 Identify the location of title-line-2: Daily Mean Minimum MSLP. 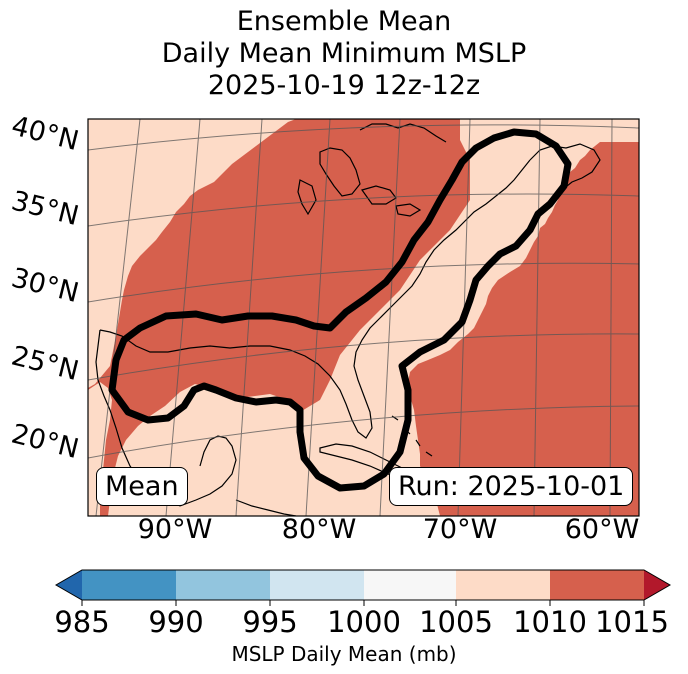
(344, 53).